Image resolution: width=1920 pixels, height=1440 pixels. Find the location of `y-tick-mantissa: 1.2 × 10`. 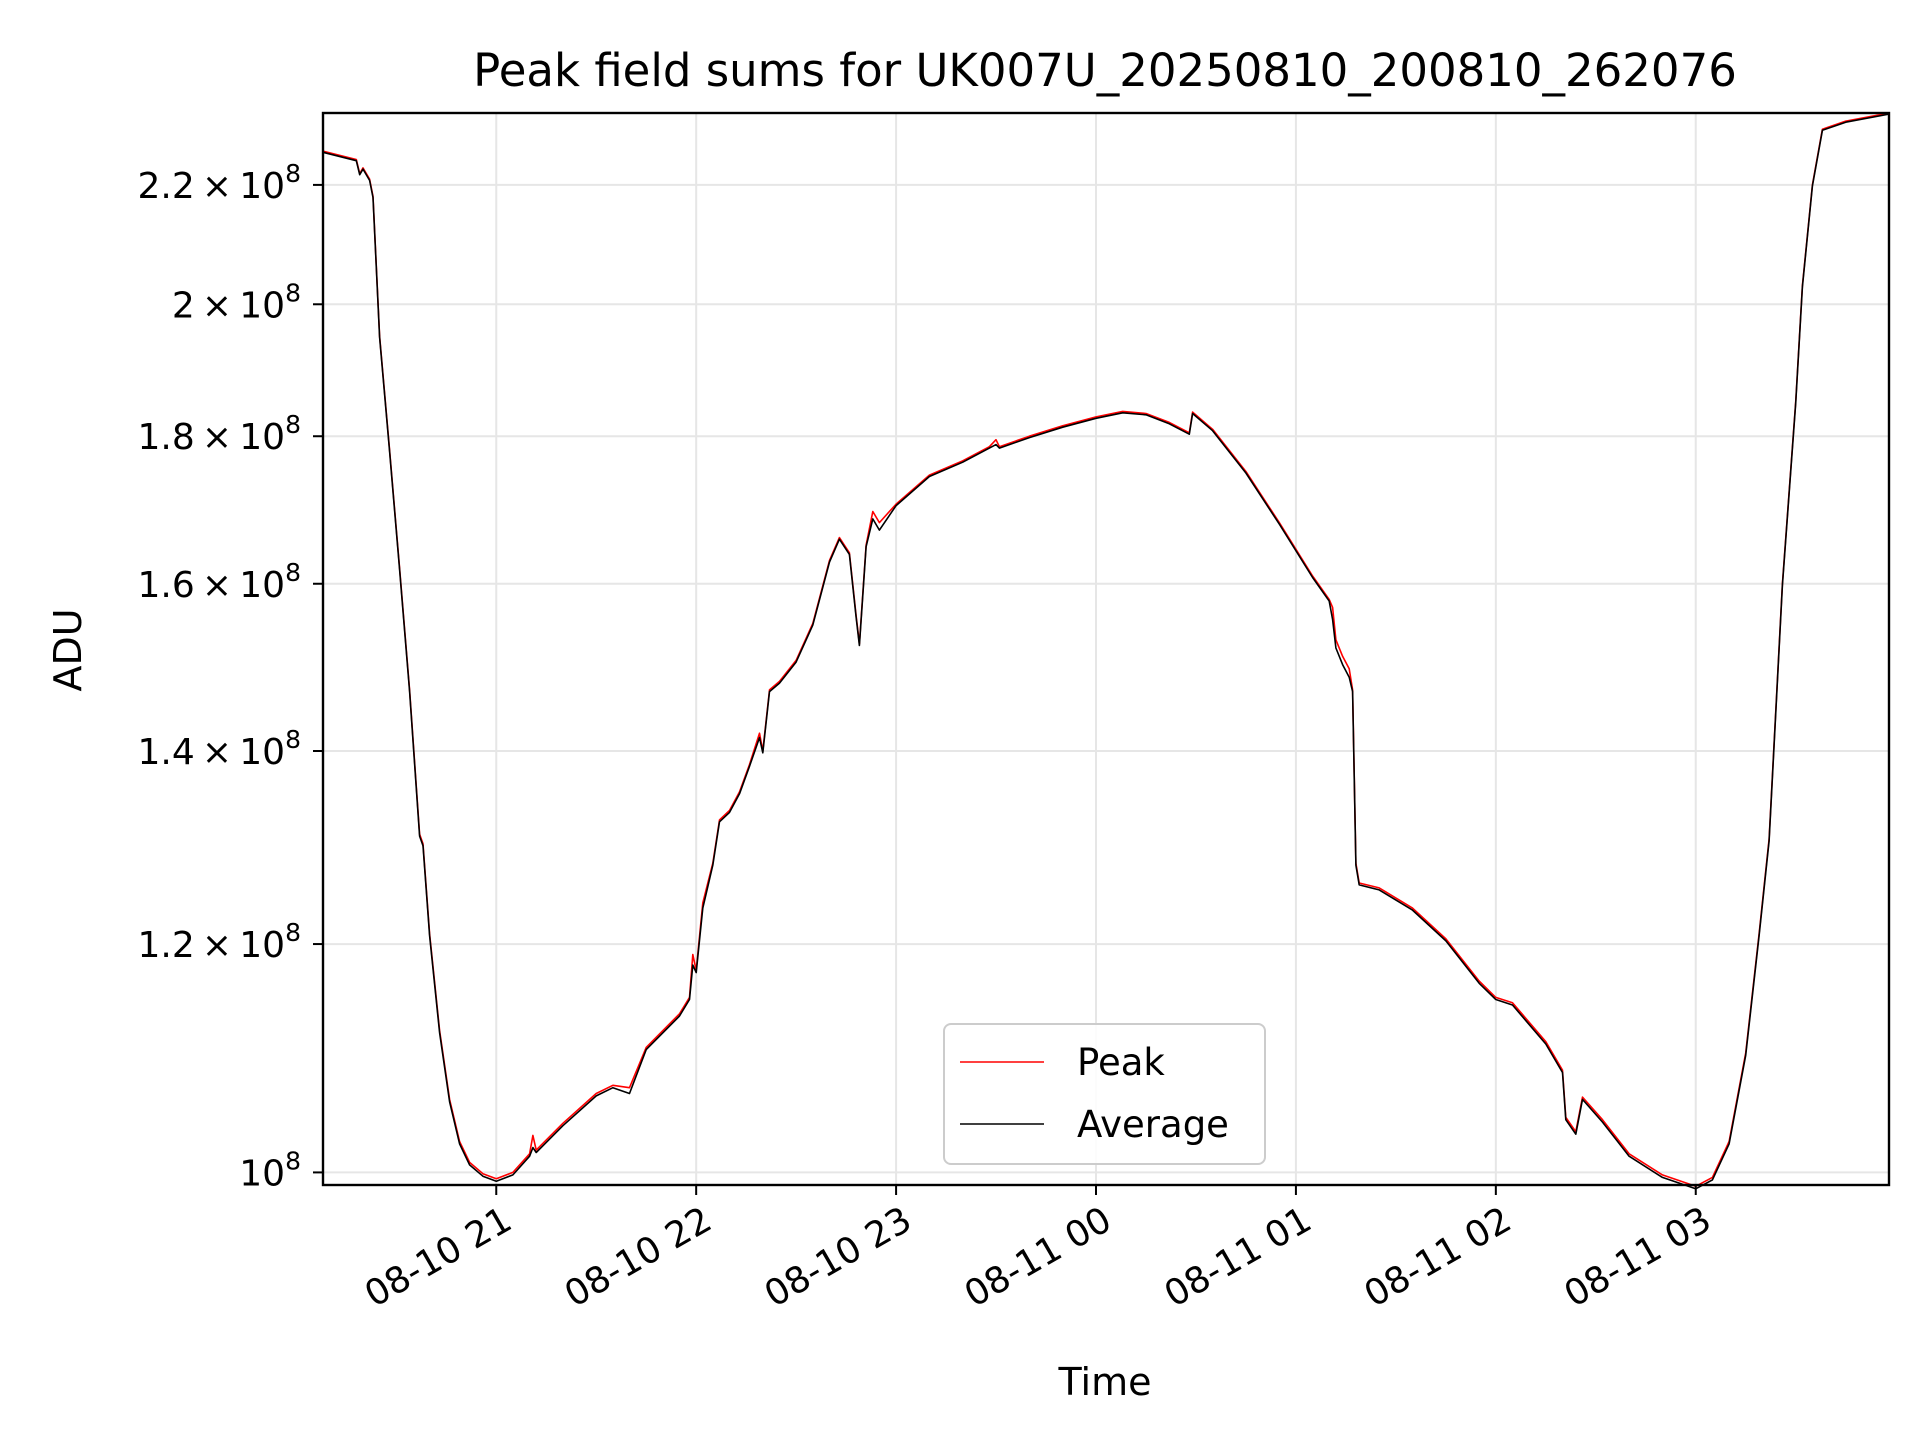

y-tick-mantissa: 1.2 × 10 is located at coordinates (211, 945).